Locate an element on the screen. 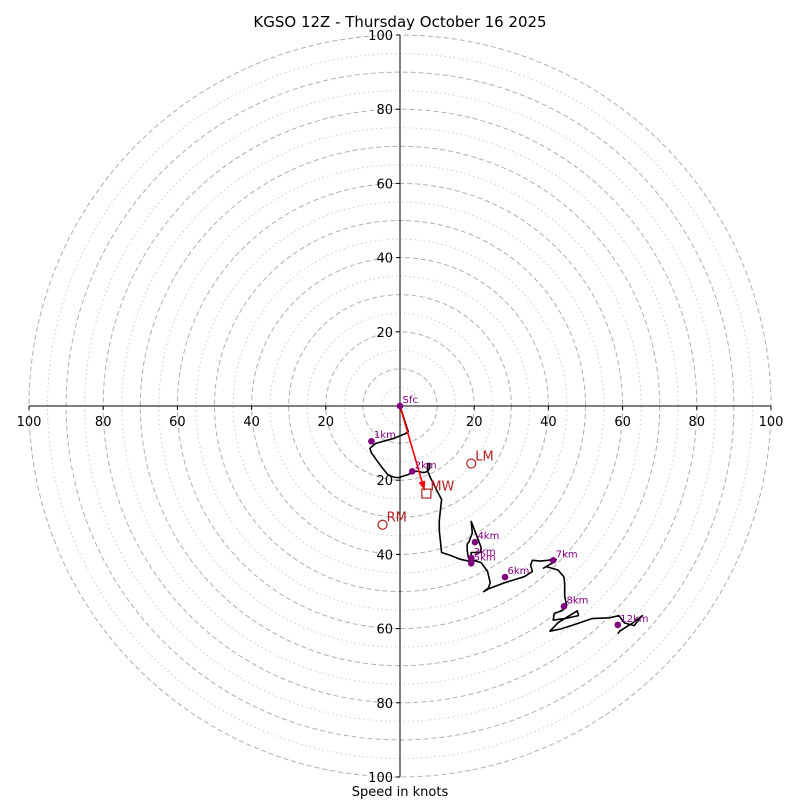  y-tick-label-down: 80 is located at coordinates (384, 704).